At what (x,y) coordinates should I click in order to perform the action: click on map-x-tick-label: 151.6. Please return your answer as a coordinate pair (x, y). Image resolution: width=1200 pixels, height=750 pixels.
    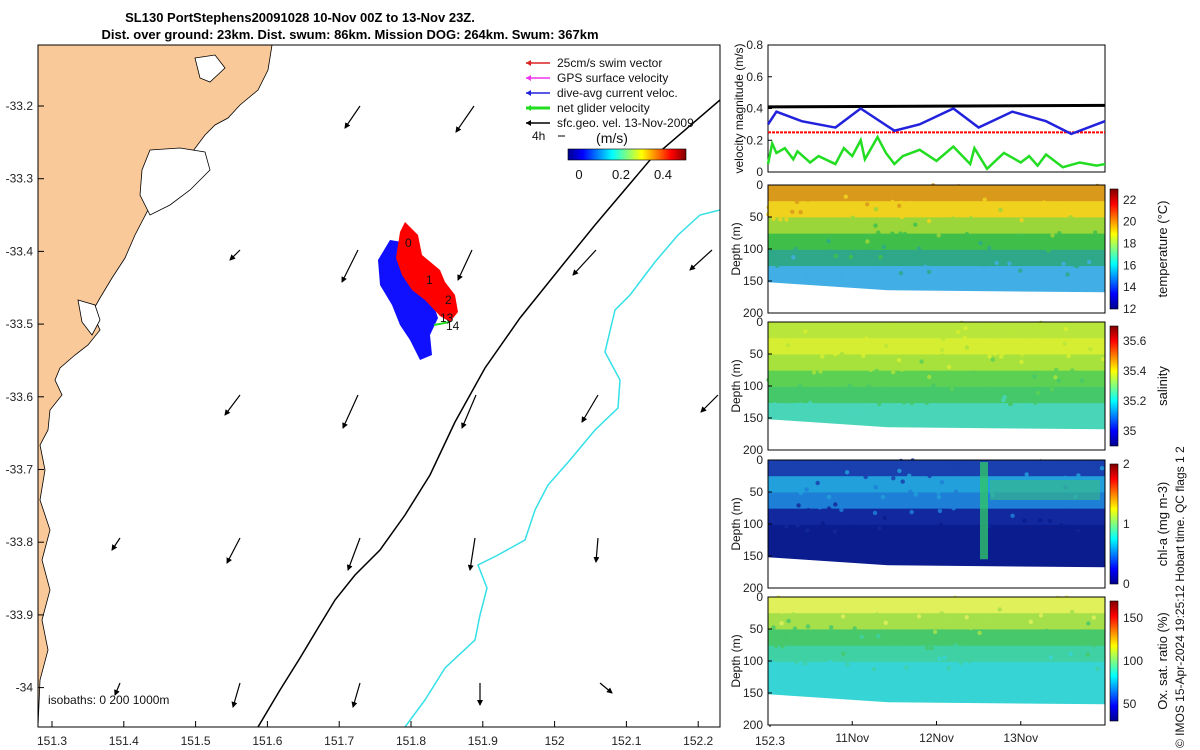
    Looking at the image, I should click on (267, 741).